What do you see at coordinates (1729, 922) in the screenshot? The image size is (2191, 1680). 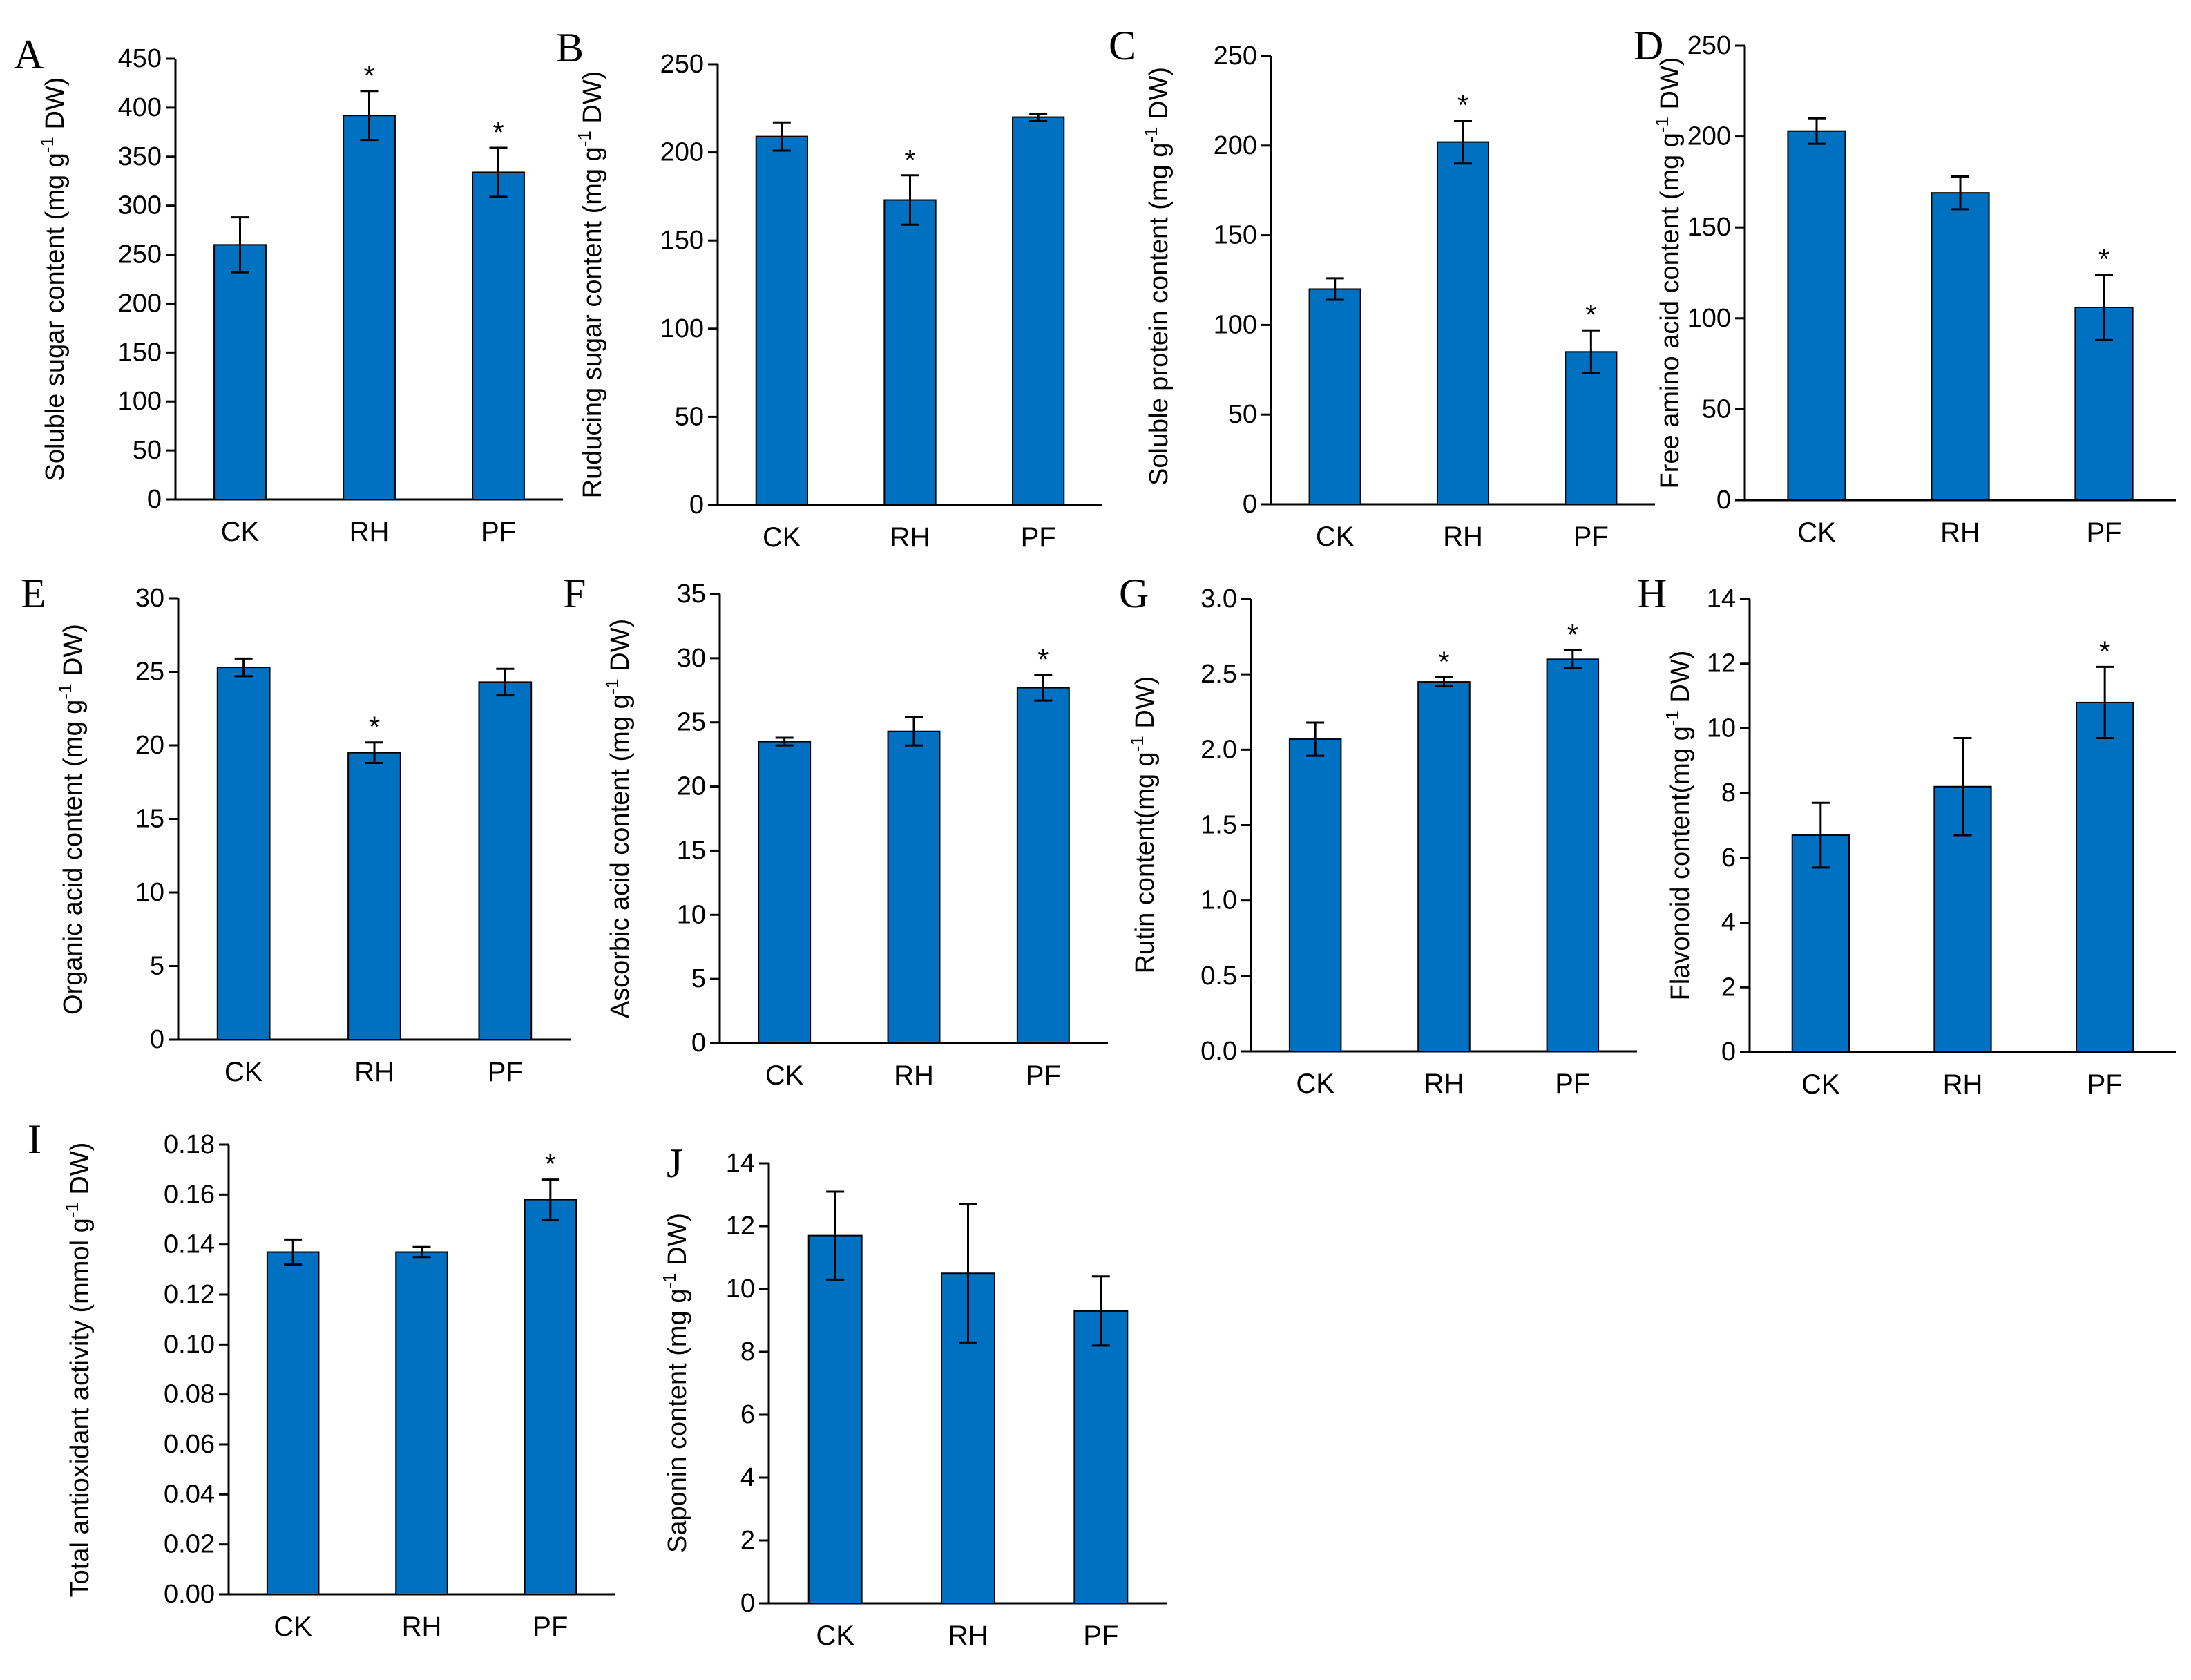 I see `y-tick-label: 4` at bounding box center [1729, 922].